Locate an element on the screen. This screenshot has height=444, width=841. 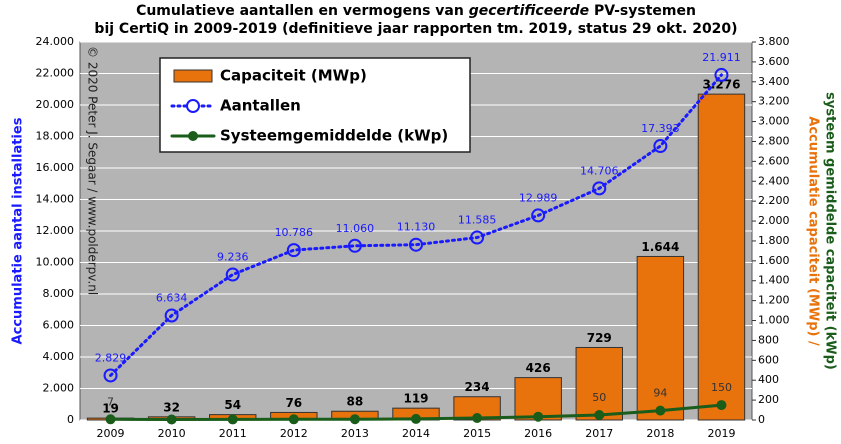
y2-tick-label: 1.000 is located at coordinates (774, 320).